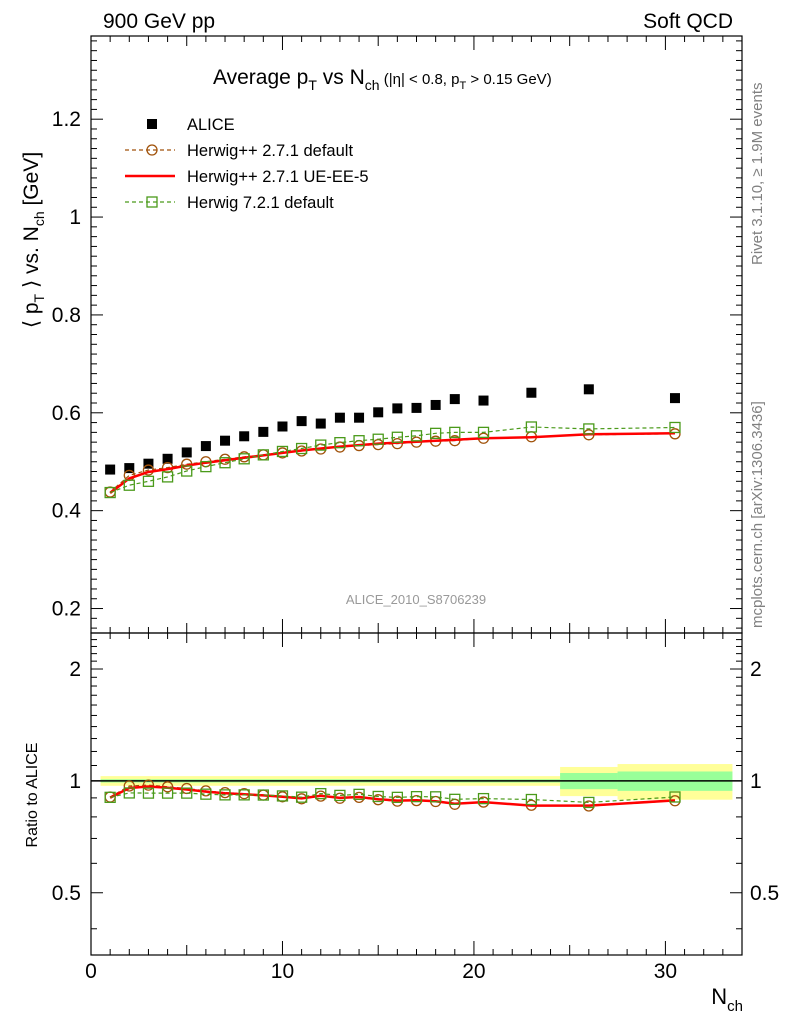  I want to click on x-tick-label: 30, so click(665, 971).